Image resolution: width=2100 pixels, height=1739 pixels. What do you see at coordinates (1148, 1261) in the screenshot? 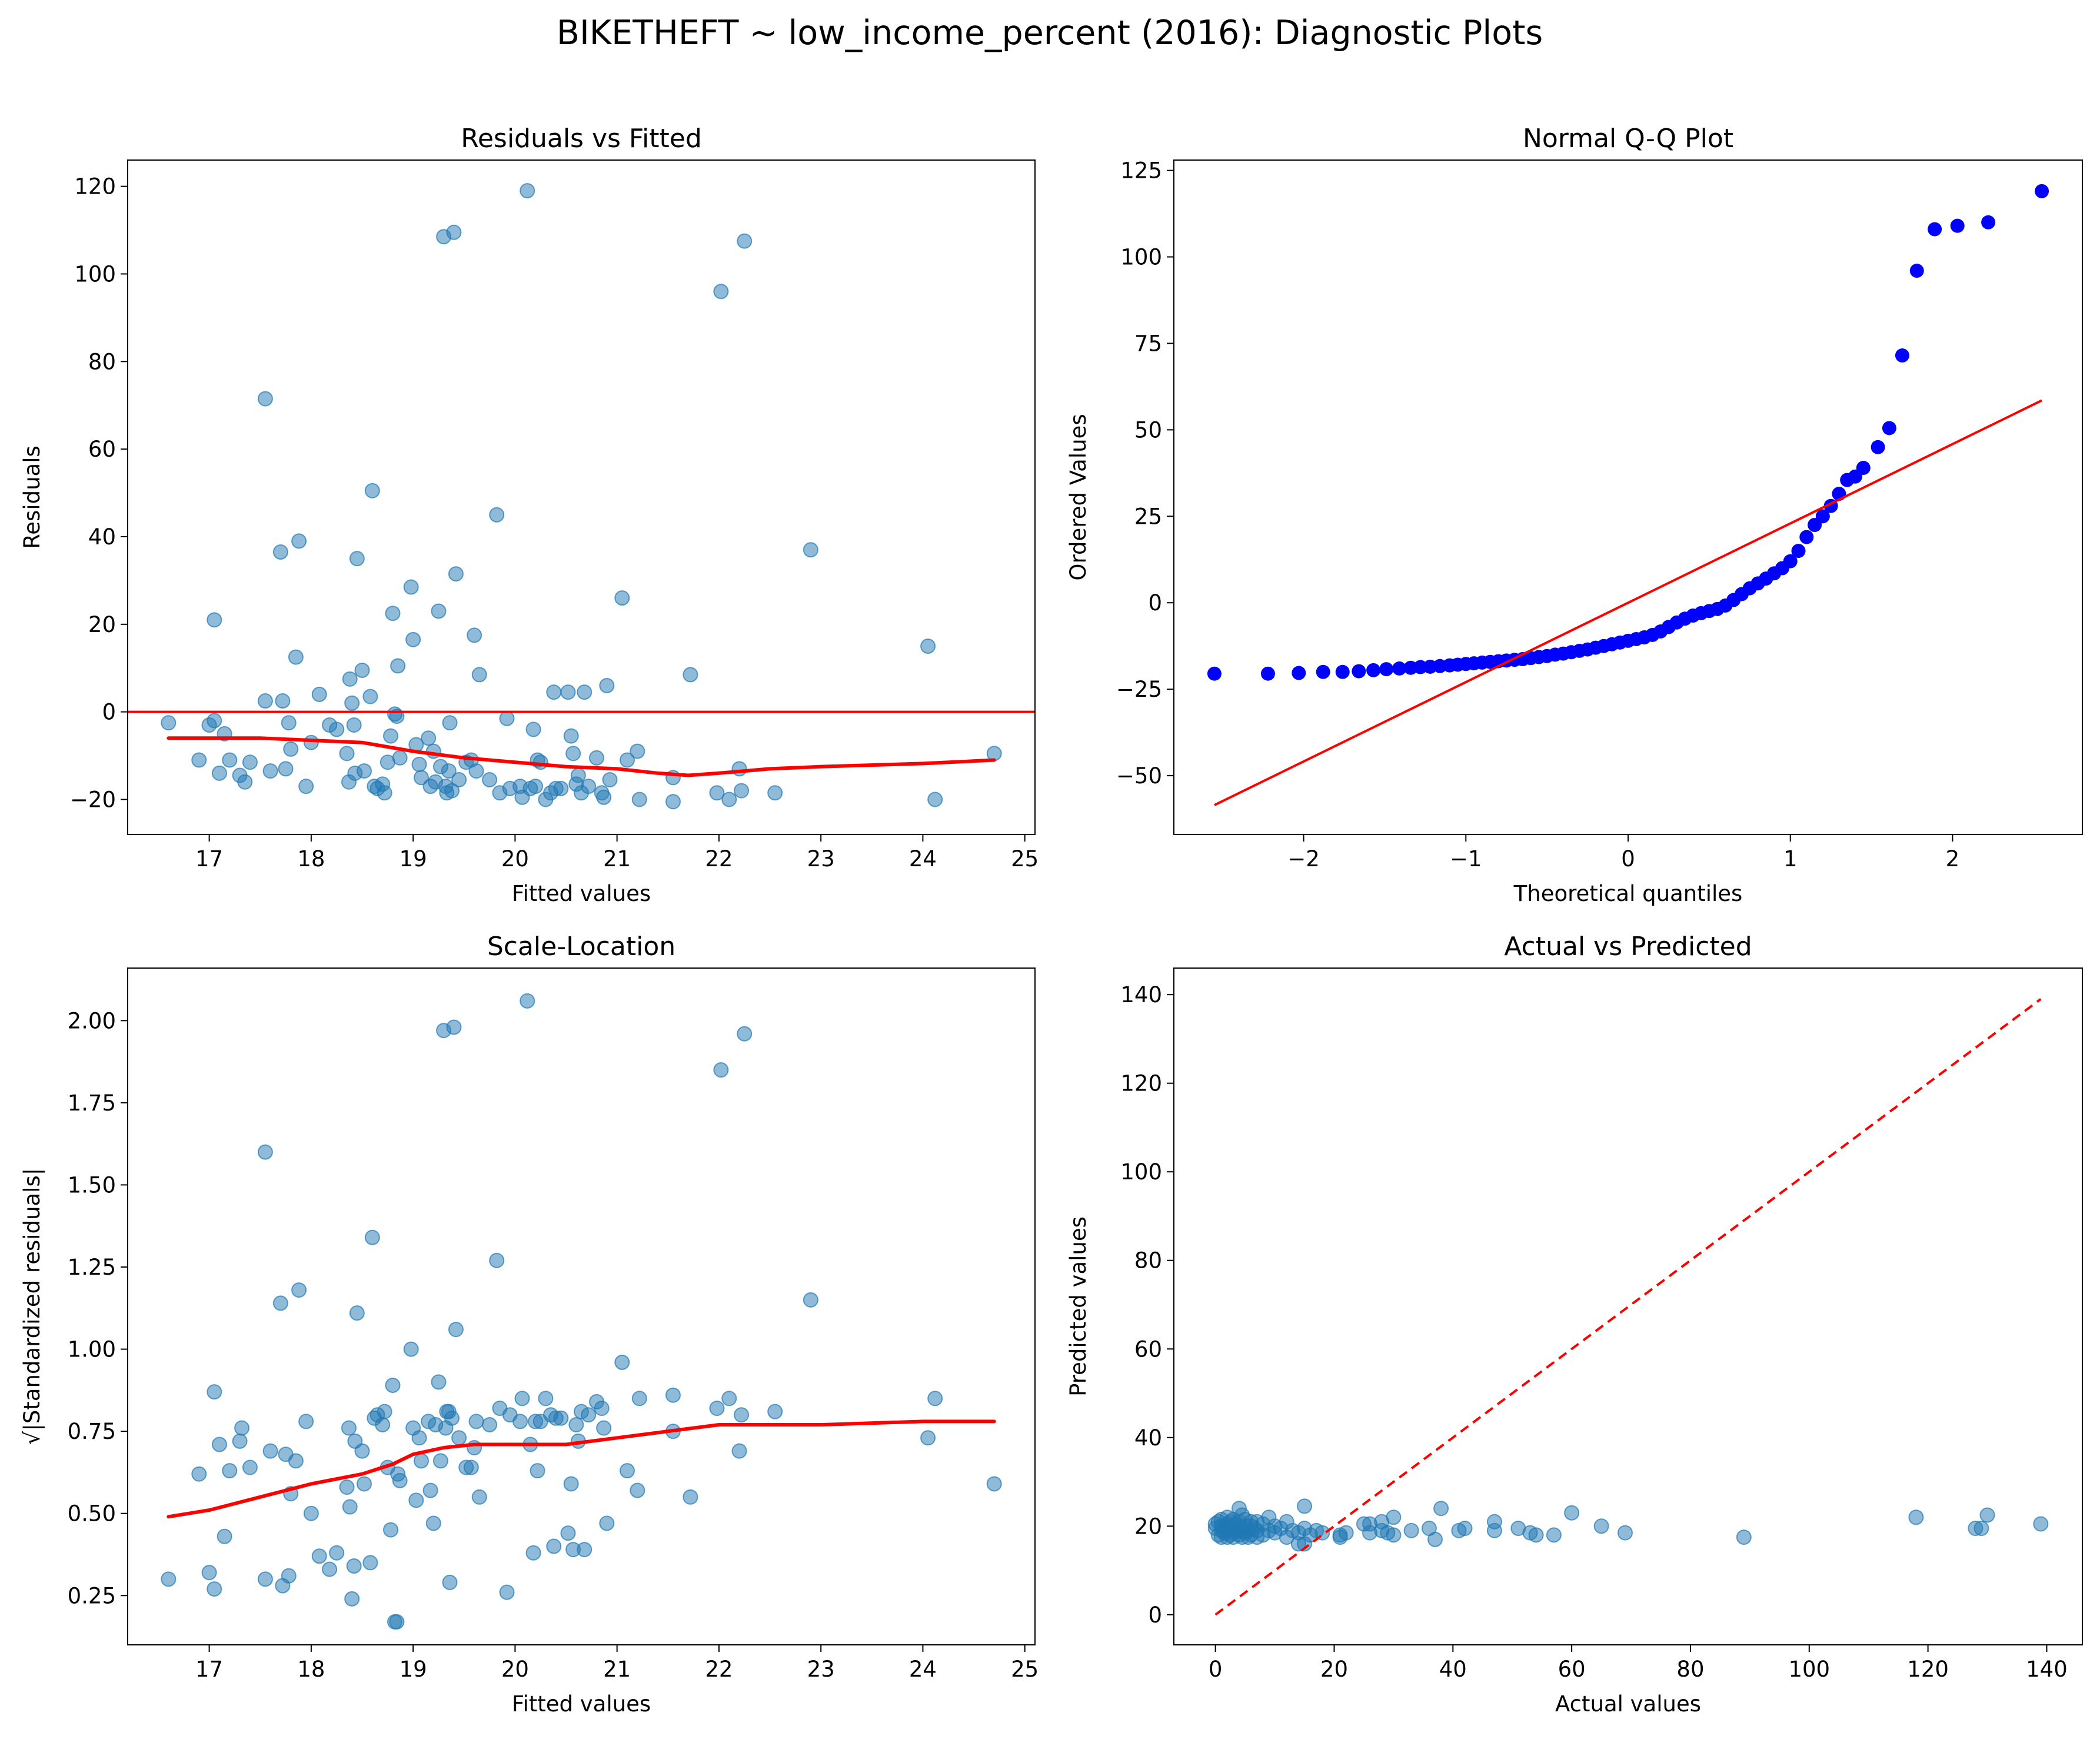
I see `y-tick-label: 80` at bounding box center [1148, 1261].